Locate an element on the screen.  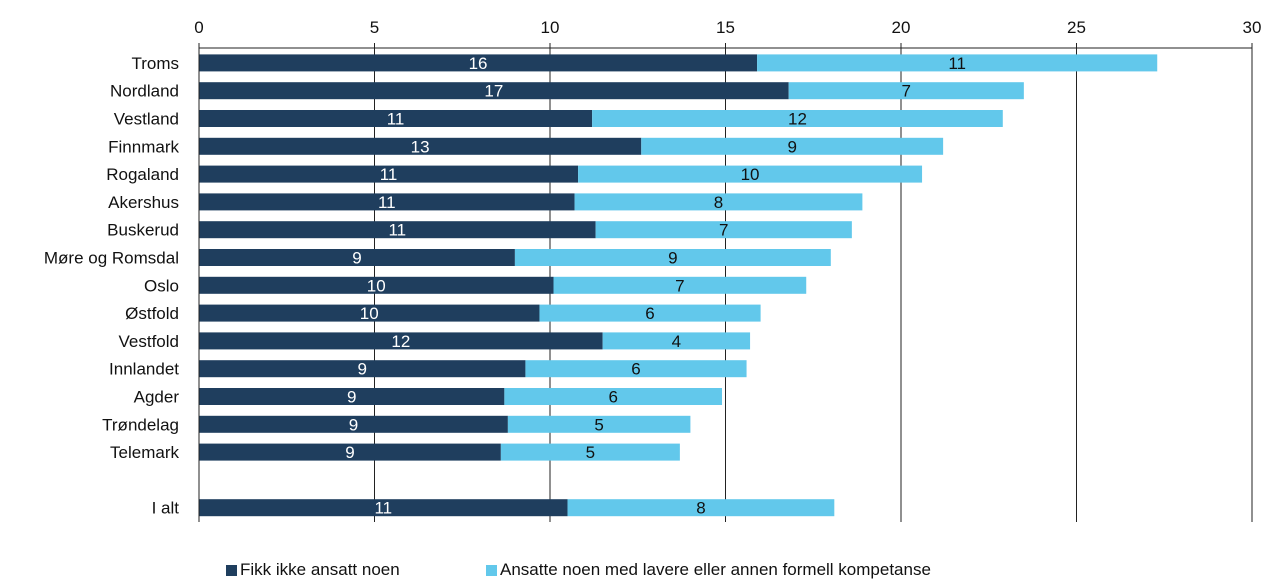
x-tick-label-5: 5 is located at coordinates (374, 27).